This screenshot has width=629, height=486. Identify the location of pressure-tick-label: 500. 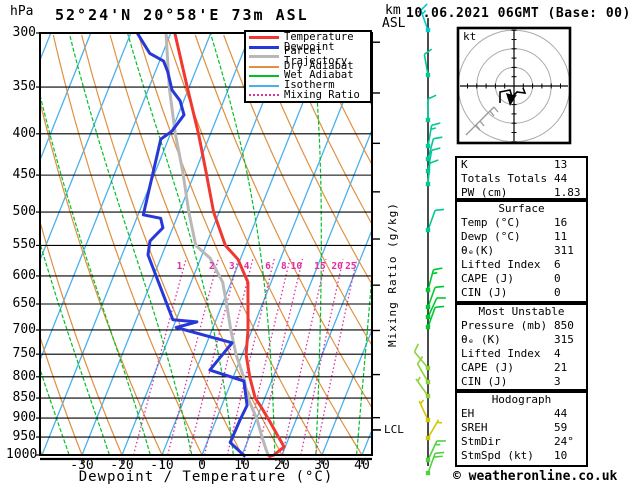
(24, 212).